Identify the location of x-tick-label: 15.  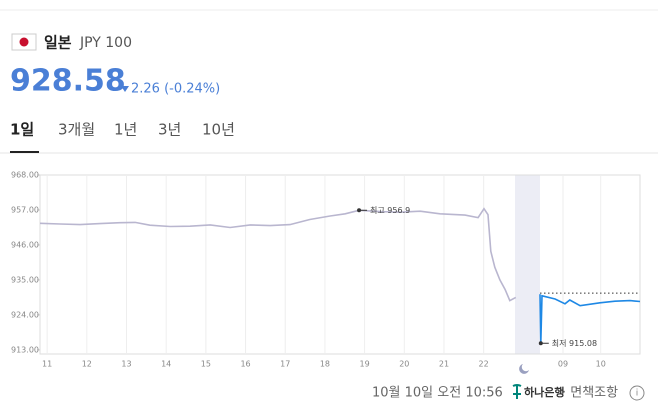
(206, 364).